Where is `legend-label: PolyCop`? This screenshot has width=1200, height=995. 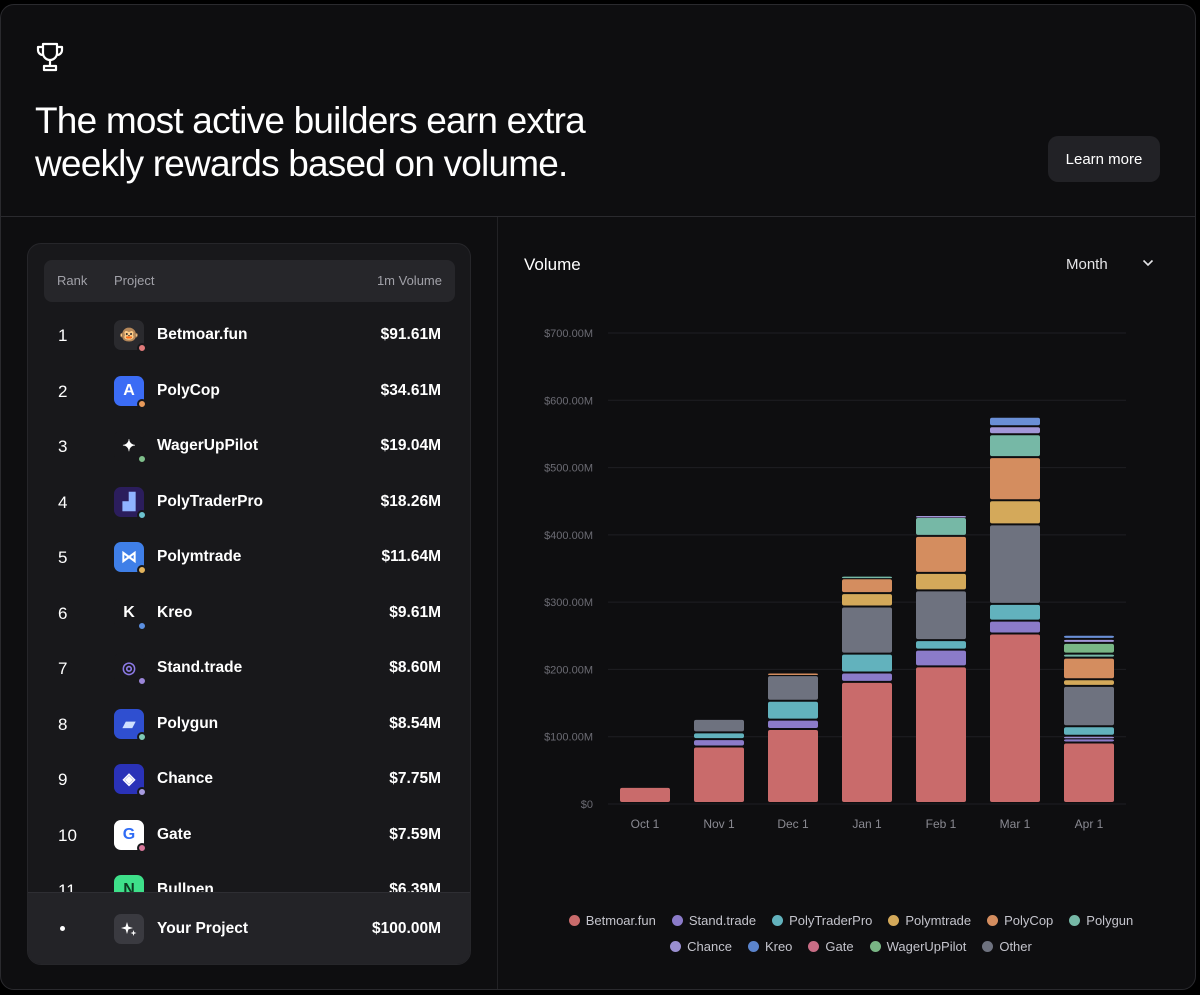 legend-label: PolyCop is located at coordinates (1029, 920).